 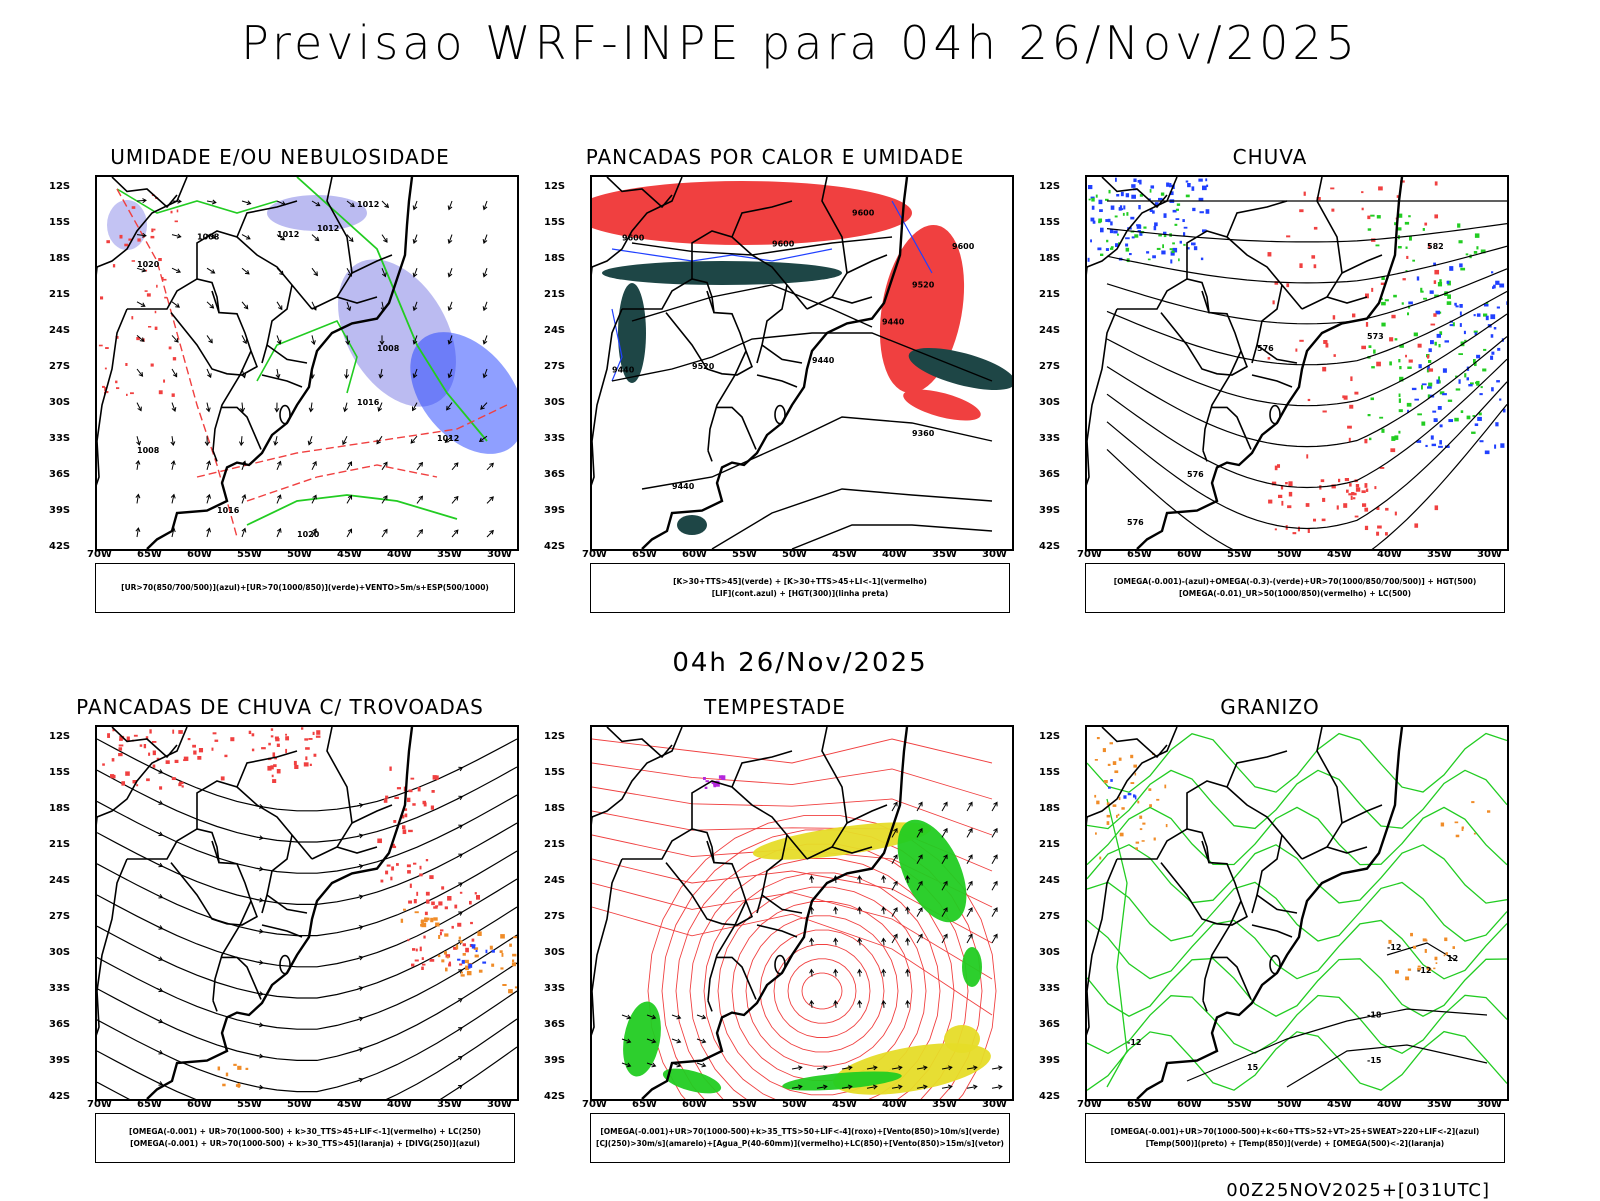 What do you see at coordinates (1049, 1096) in the screenshot?
I see `latitude-tick-label: 42S` at bounding box center [1049, 1096].